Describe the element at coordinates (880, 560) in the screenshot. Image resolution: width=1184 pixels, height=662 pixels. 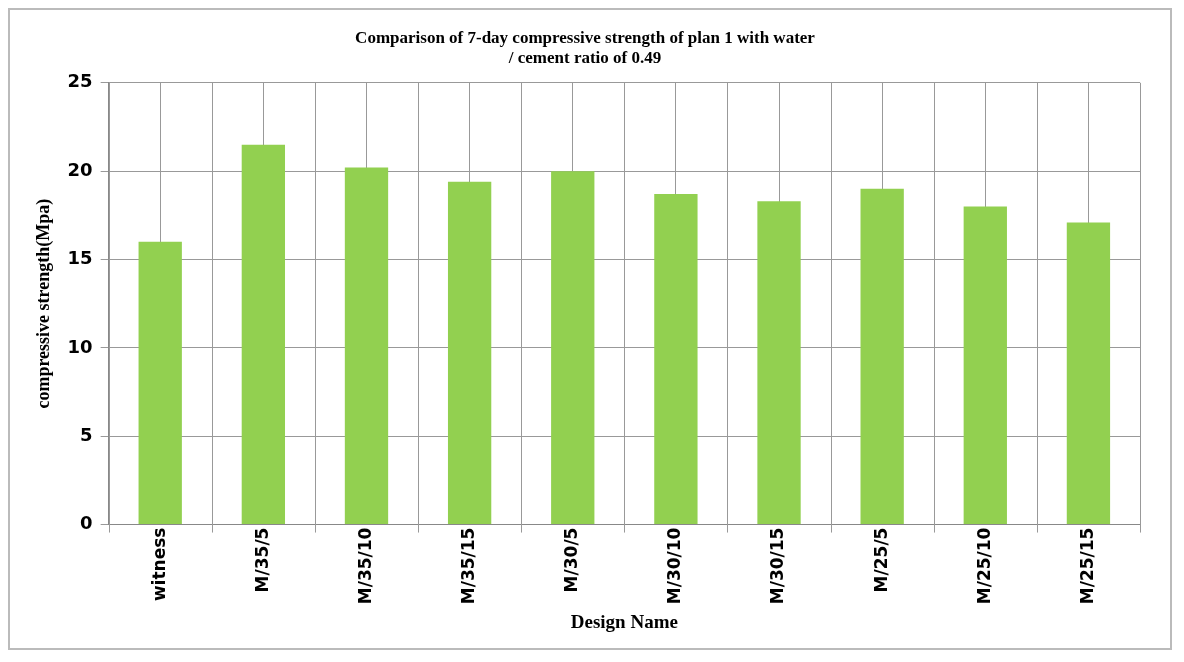
I see `x-tick-label: M/25/5` at that location.